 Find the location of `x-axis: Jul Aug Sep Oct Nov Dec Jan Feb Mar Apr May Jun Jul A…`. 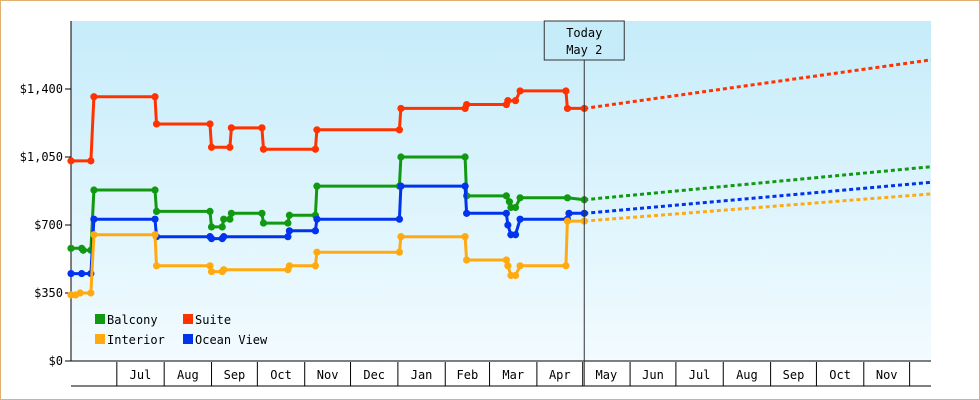

x-axis: Jul Aug Sep Oct Nov Dec Jan Feb Mar Apr May Jun Jul A… is located at coordinates (501, 374).